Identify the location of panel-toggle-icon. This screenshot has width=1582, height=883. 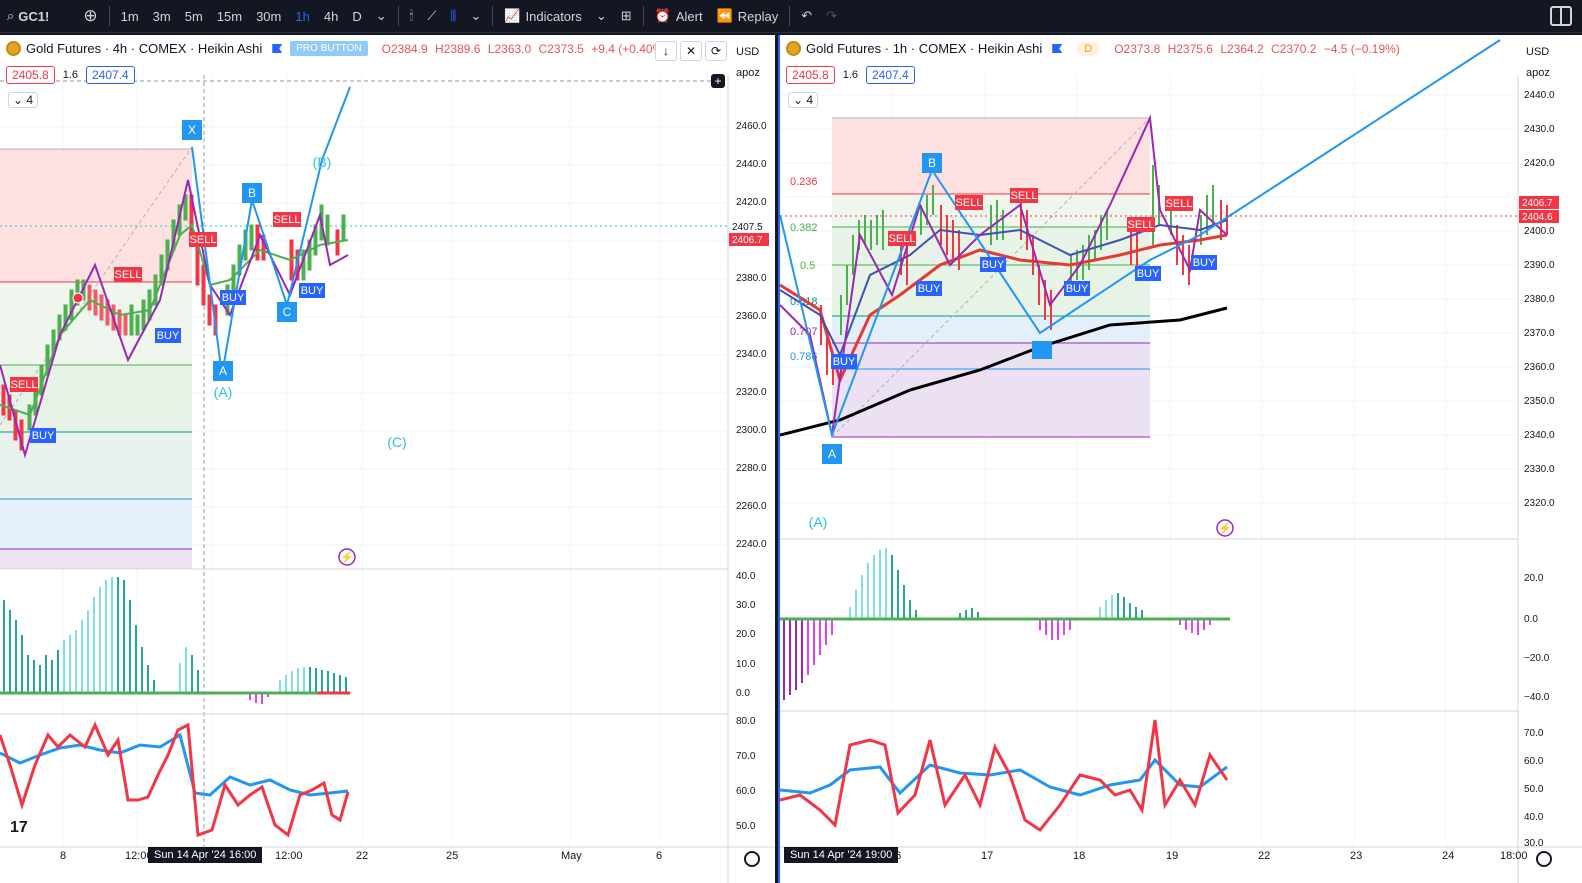
(1561, 16).